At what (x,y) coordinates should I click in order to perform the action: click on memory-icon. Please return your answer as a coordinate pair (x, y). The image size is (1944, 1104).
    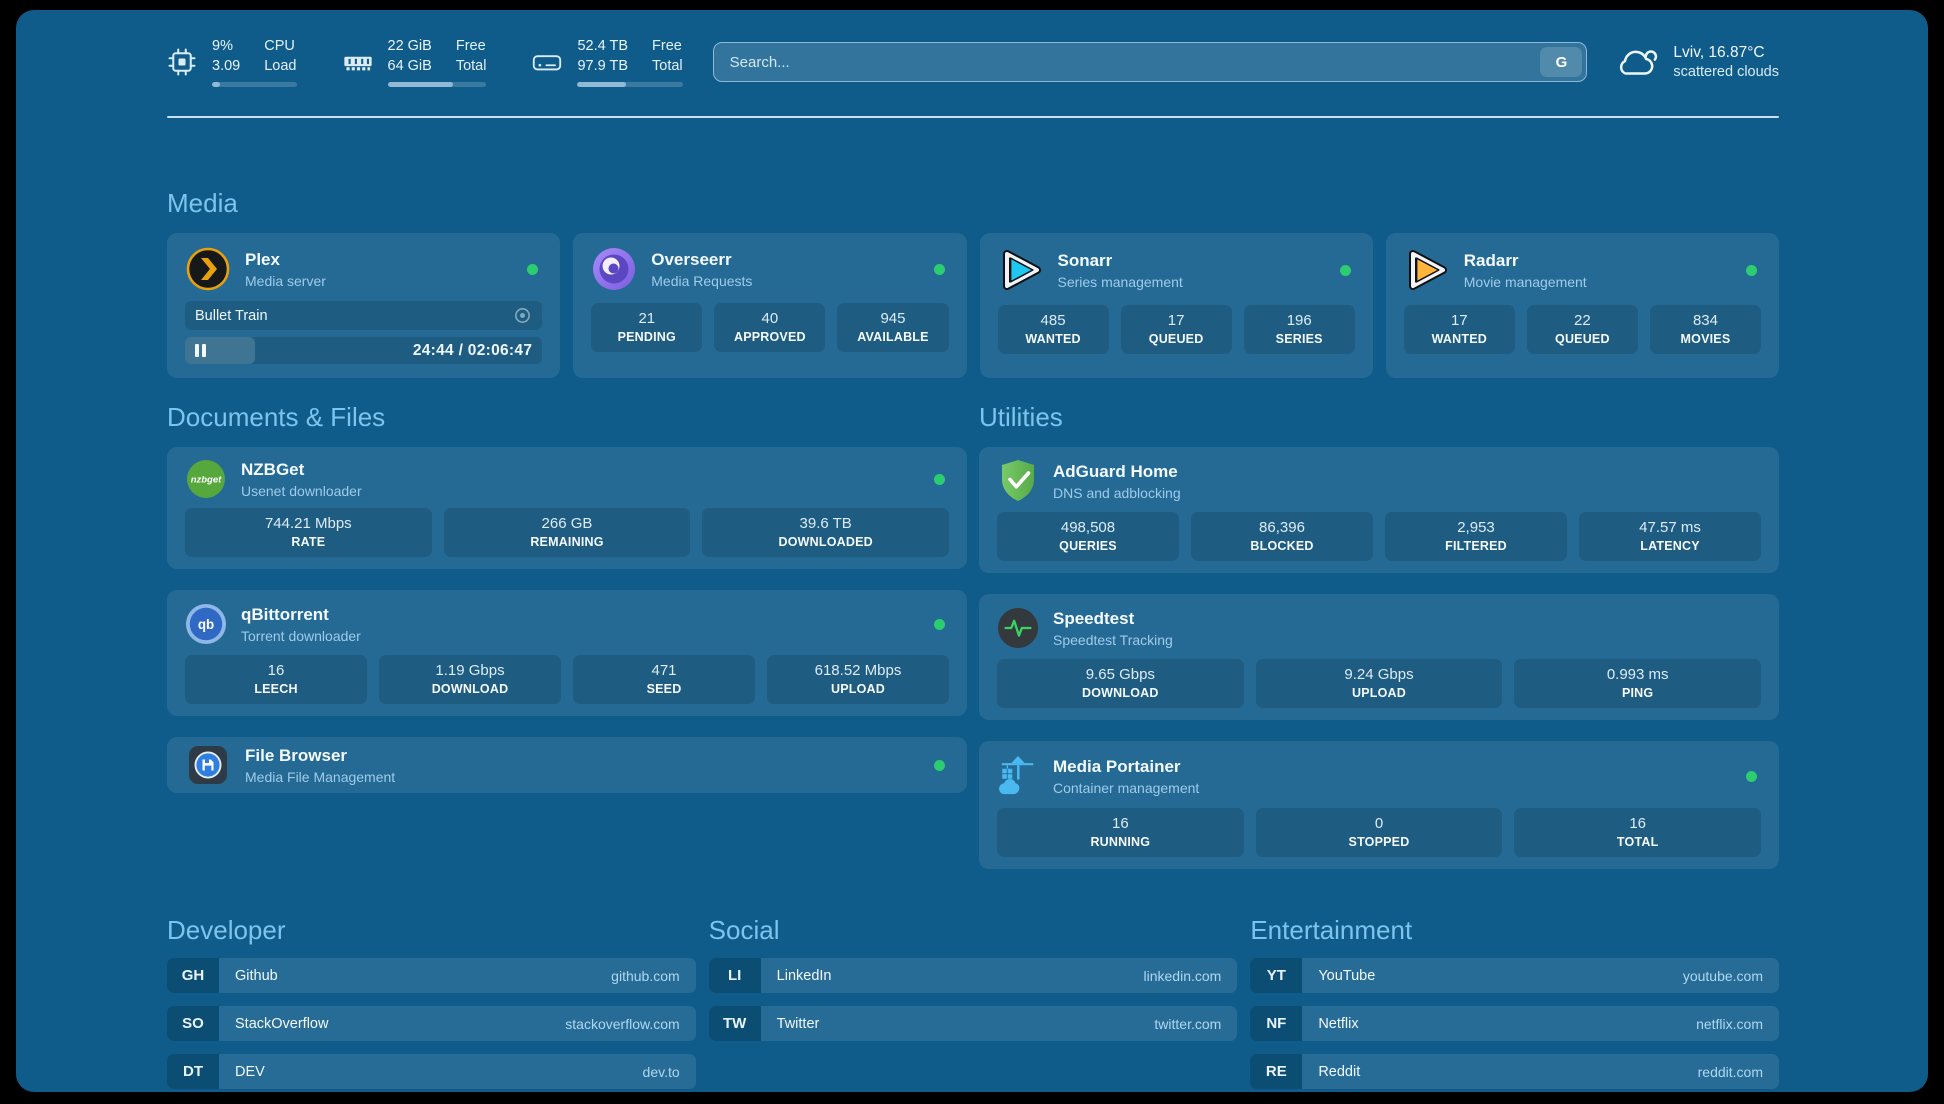
    Looking at the image, I should click on (358, 62).